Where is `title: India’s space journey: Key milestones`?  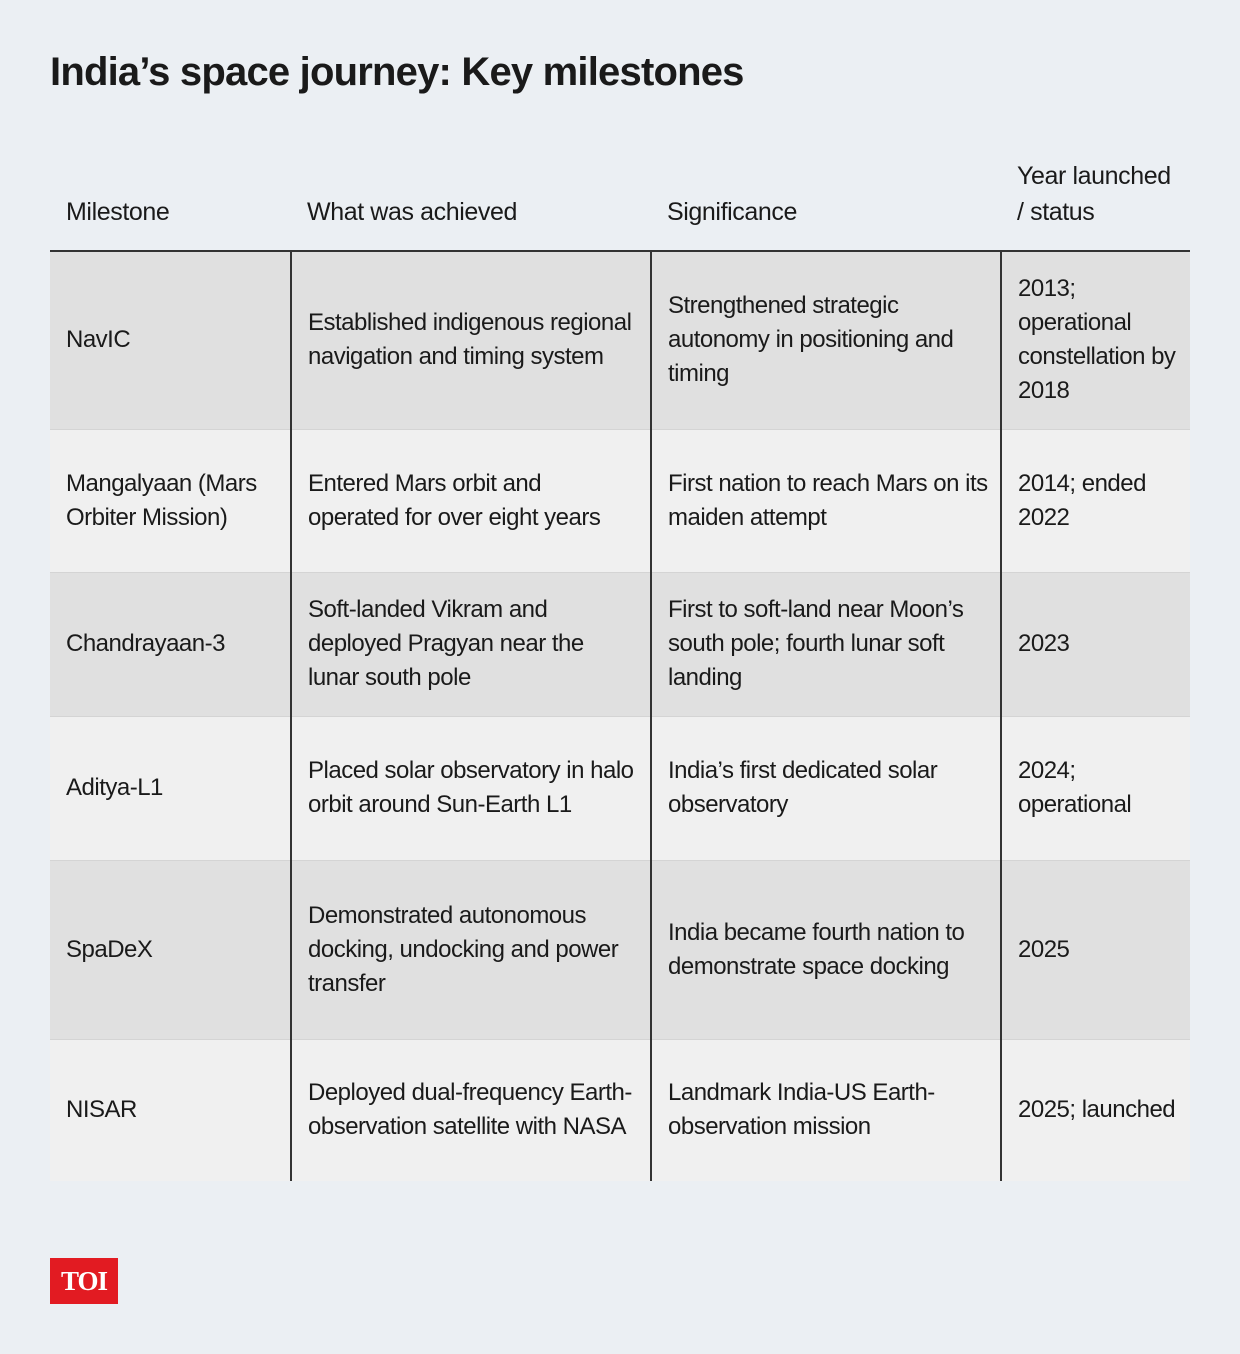
title: India’s space journey: Key milestones is located at coordinates (397, 72).